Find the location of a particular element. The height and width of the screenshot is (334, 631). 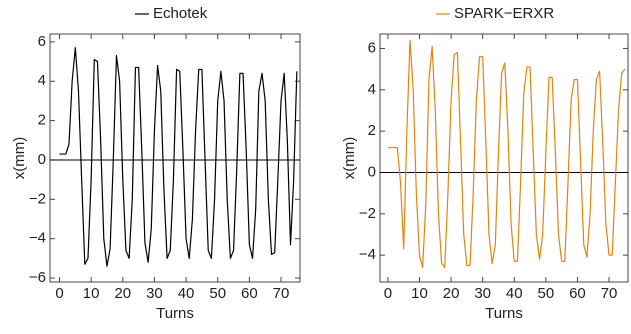

y-tick-label: −6 is located at coordinates (37, 277).